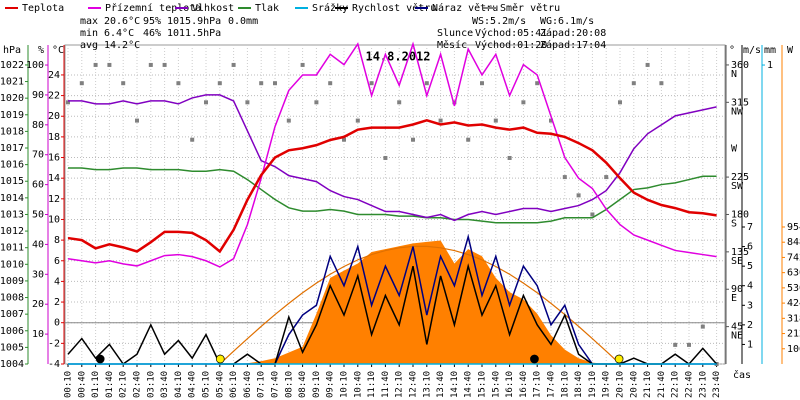 This screenshot has height=400, width=800. Describe the element at coordinates (38, 125) in the screenshot. I see `y-tick-label: 80` at that location.